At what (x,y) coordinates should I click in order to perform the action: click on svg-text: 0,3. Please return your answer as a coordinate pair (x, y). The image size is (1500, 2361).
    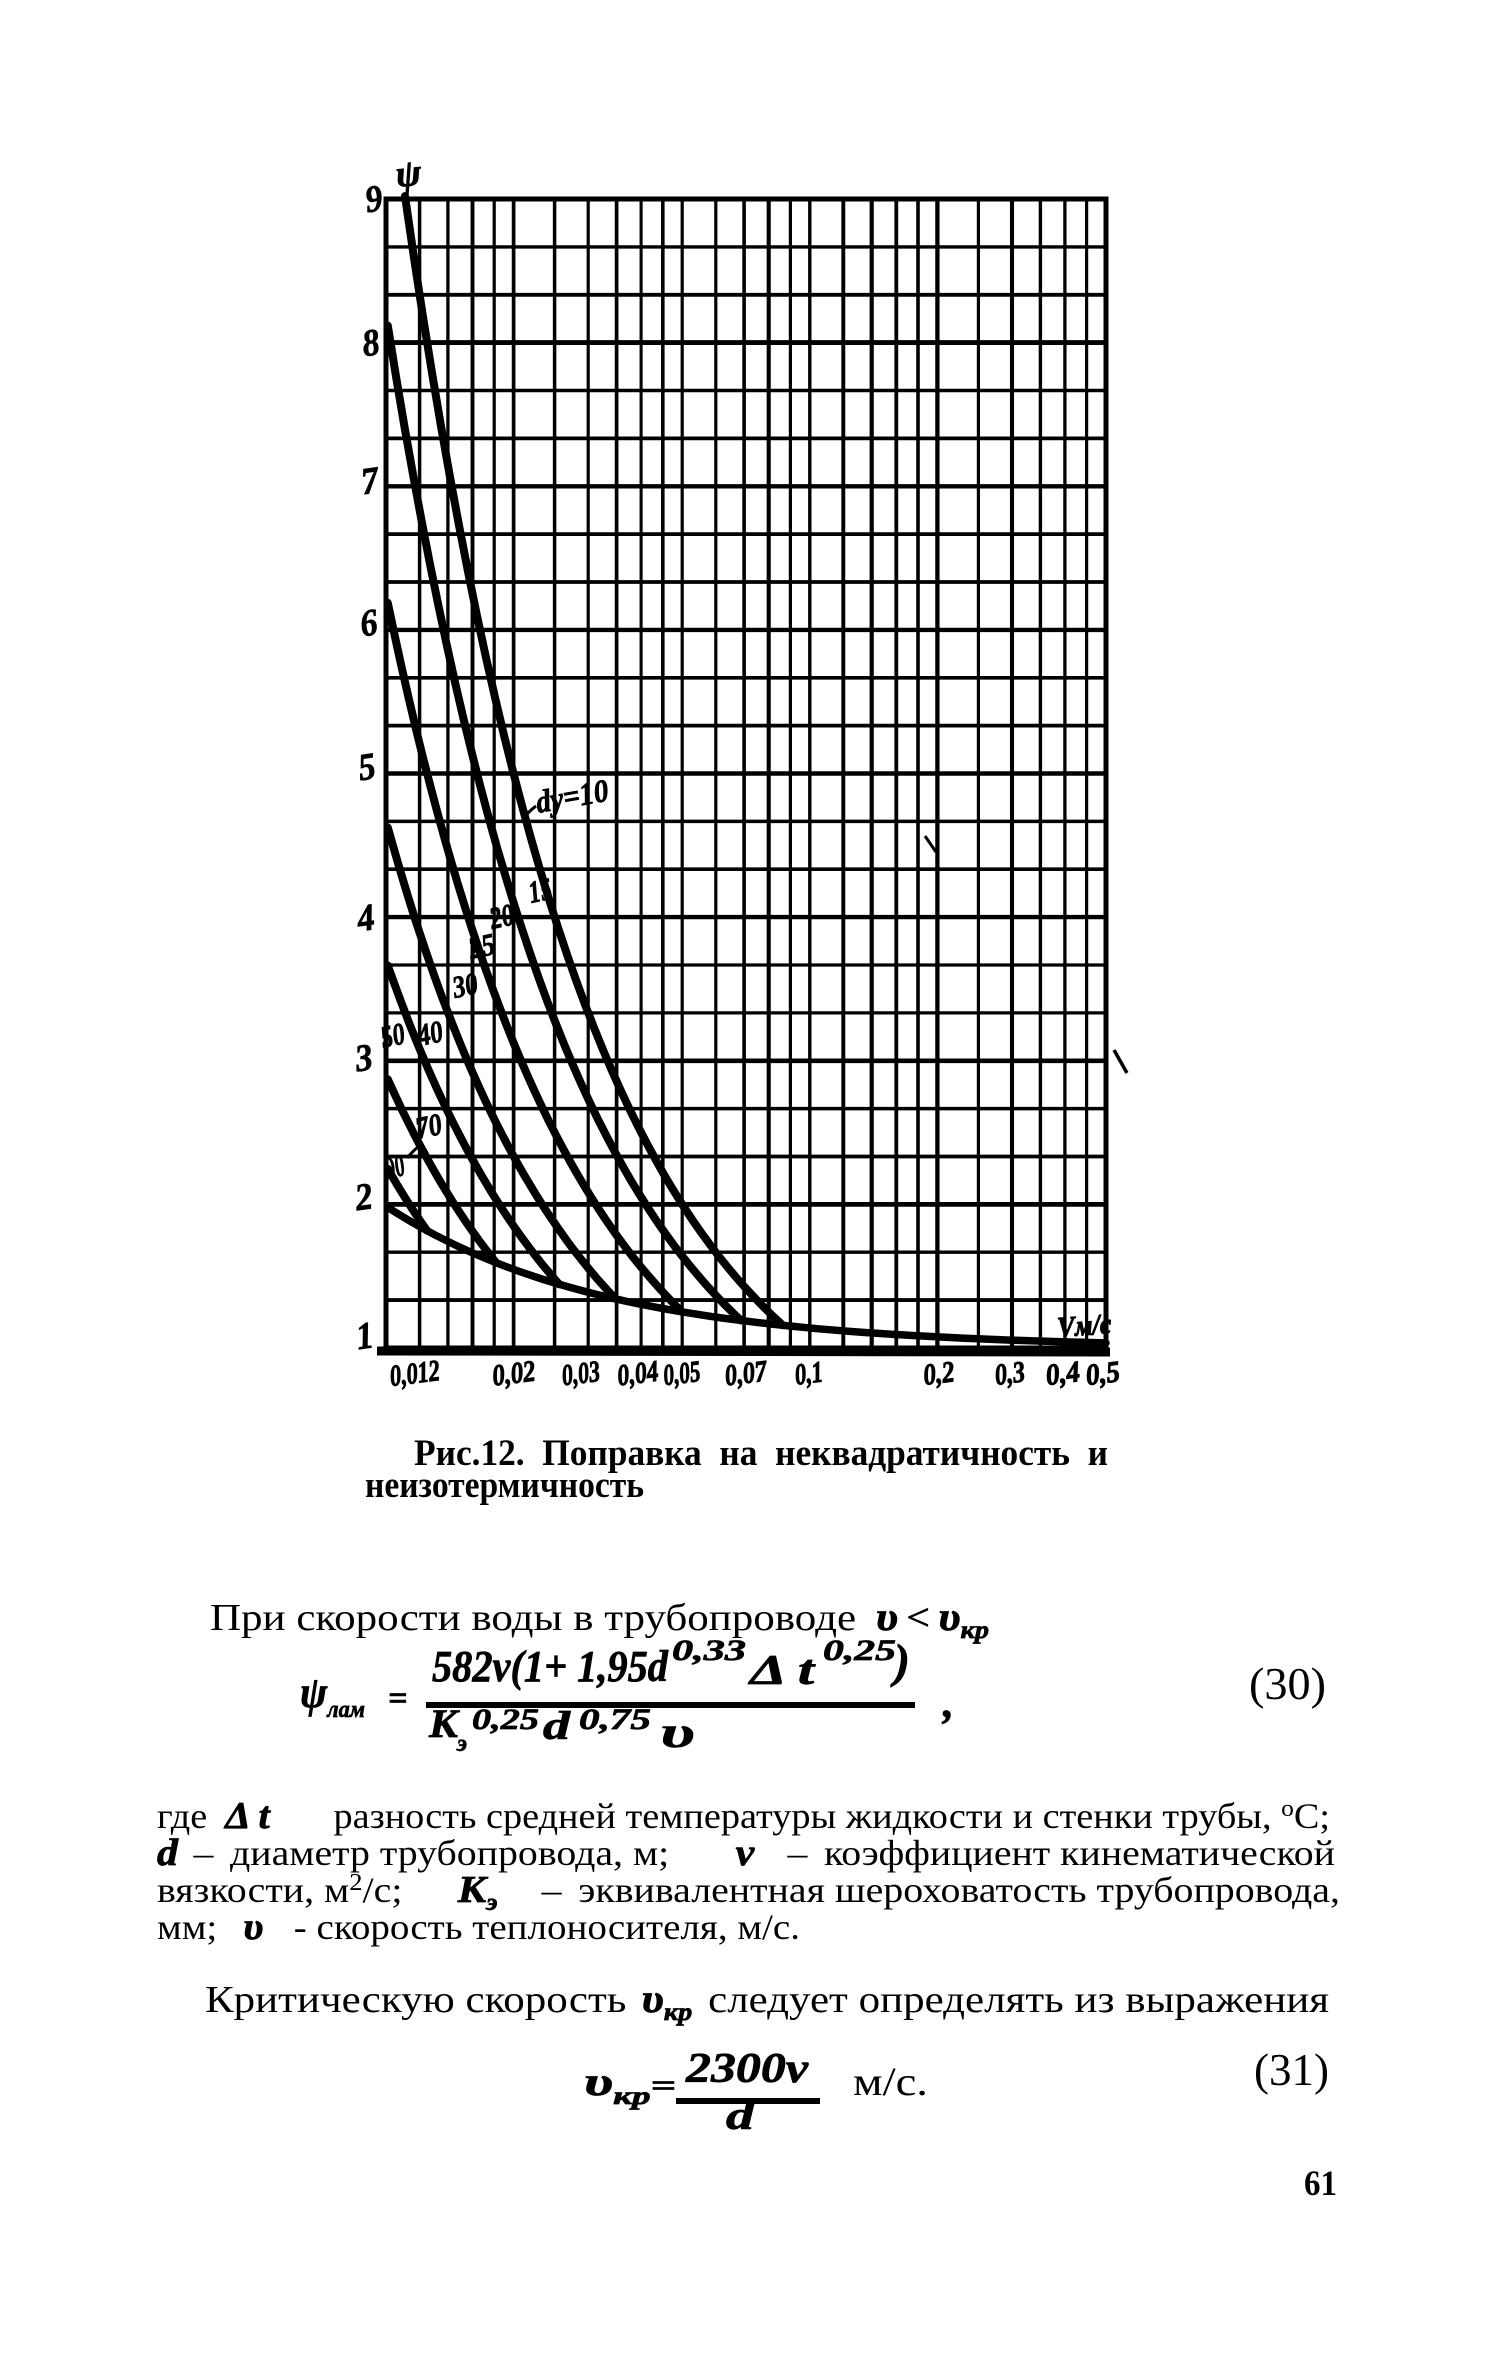
    Looking at the image, I should click on (1010, 1373).